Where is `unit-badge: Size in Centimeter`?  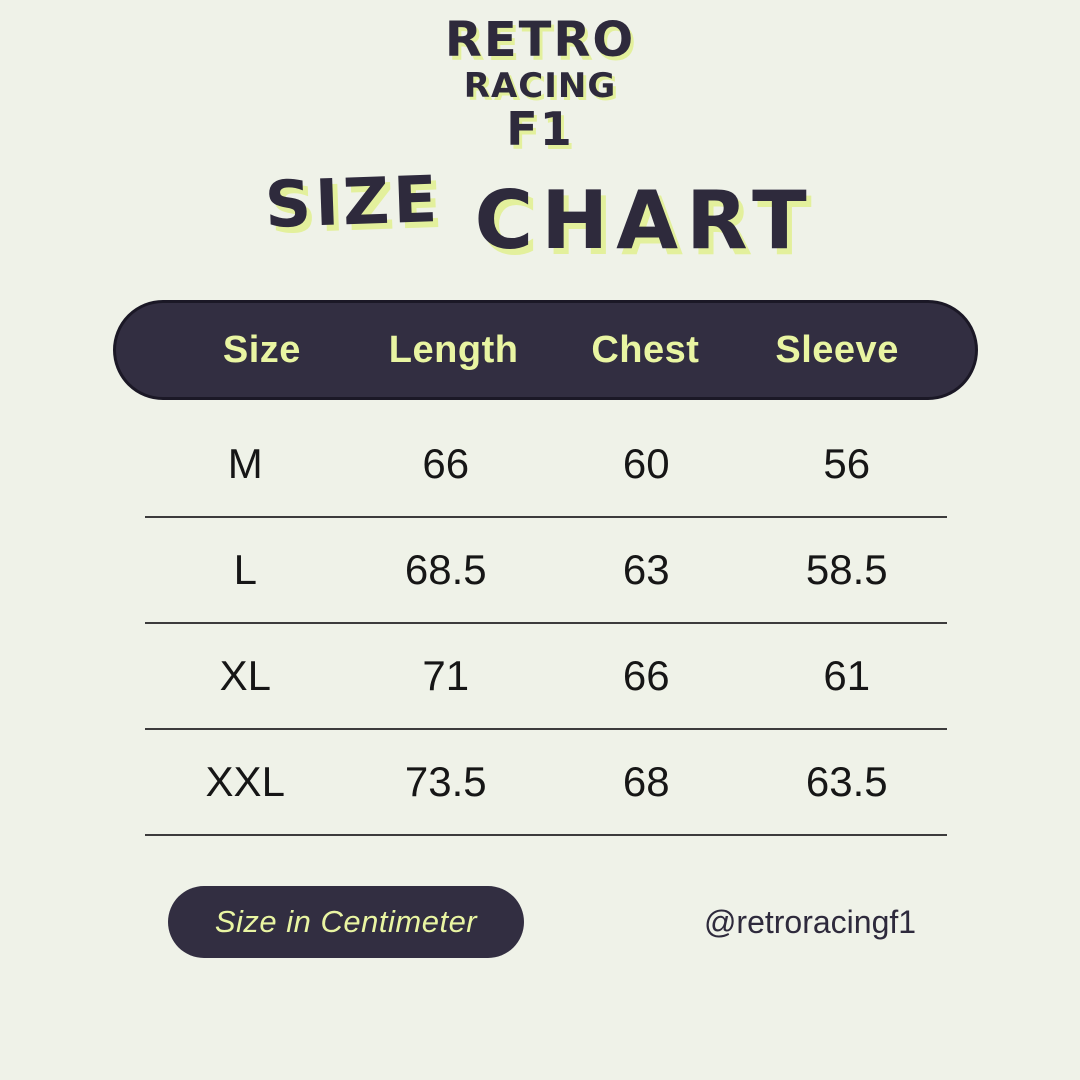
unit-badge: Size in Centimeter is located at coordinates (346, 922).